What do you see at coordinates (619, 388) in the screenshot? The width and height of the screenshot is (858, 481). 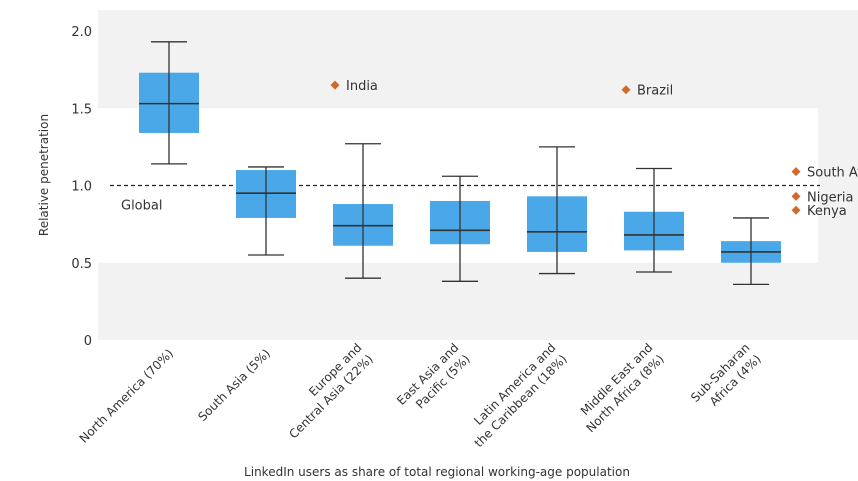 I see `x-tick-label: Middle East andNorth Africa (8%)` at bounding box center [619, 388].